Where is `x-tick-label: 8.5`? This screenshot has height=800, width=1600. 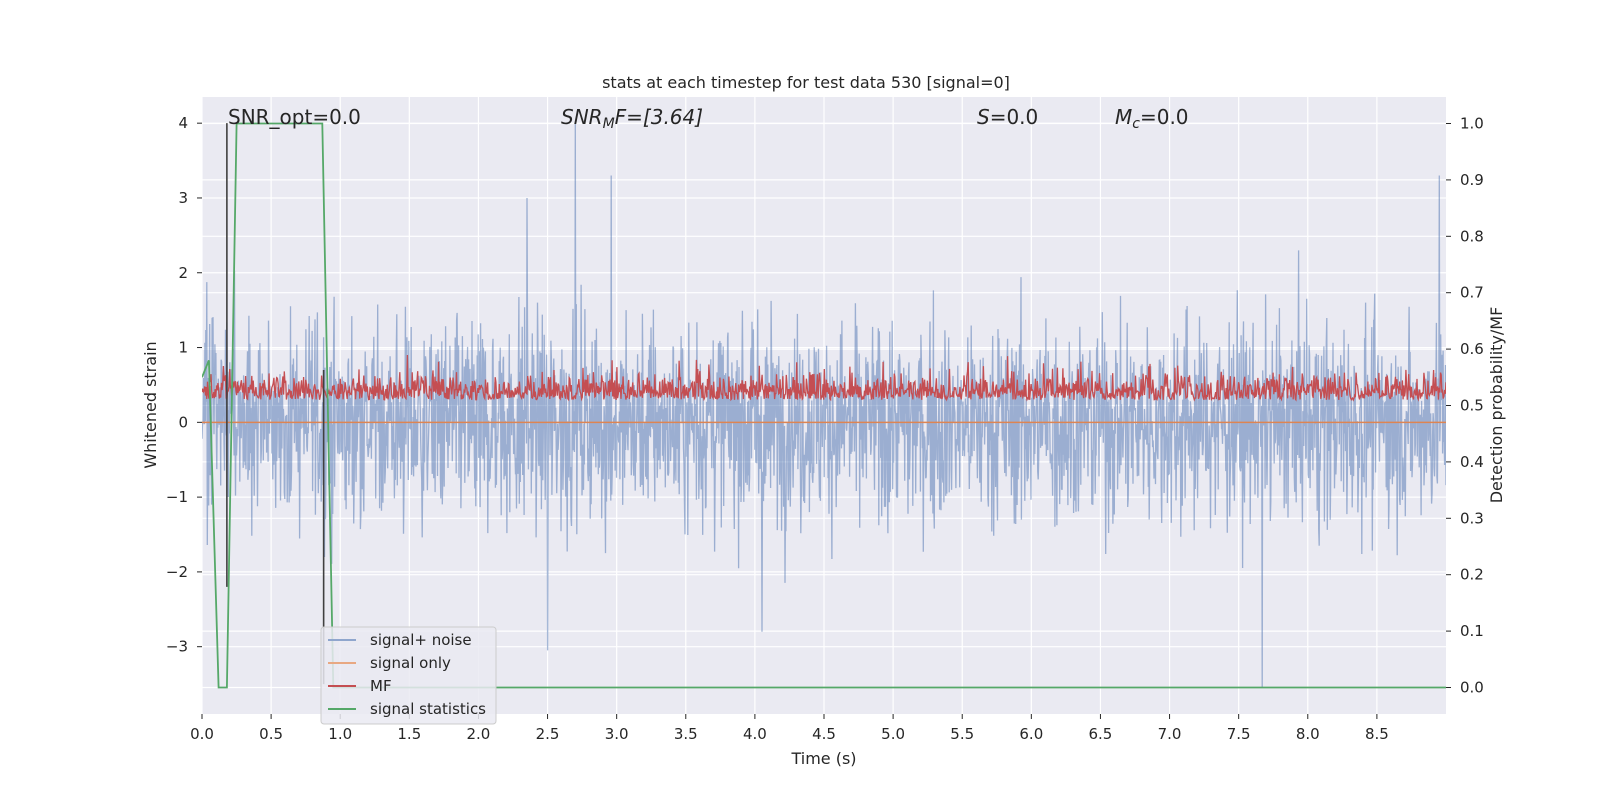 x-tick-label: 8.5 is located at coordinates (1377, 734).